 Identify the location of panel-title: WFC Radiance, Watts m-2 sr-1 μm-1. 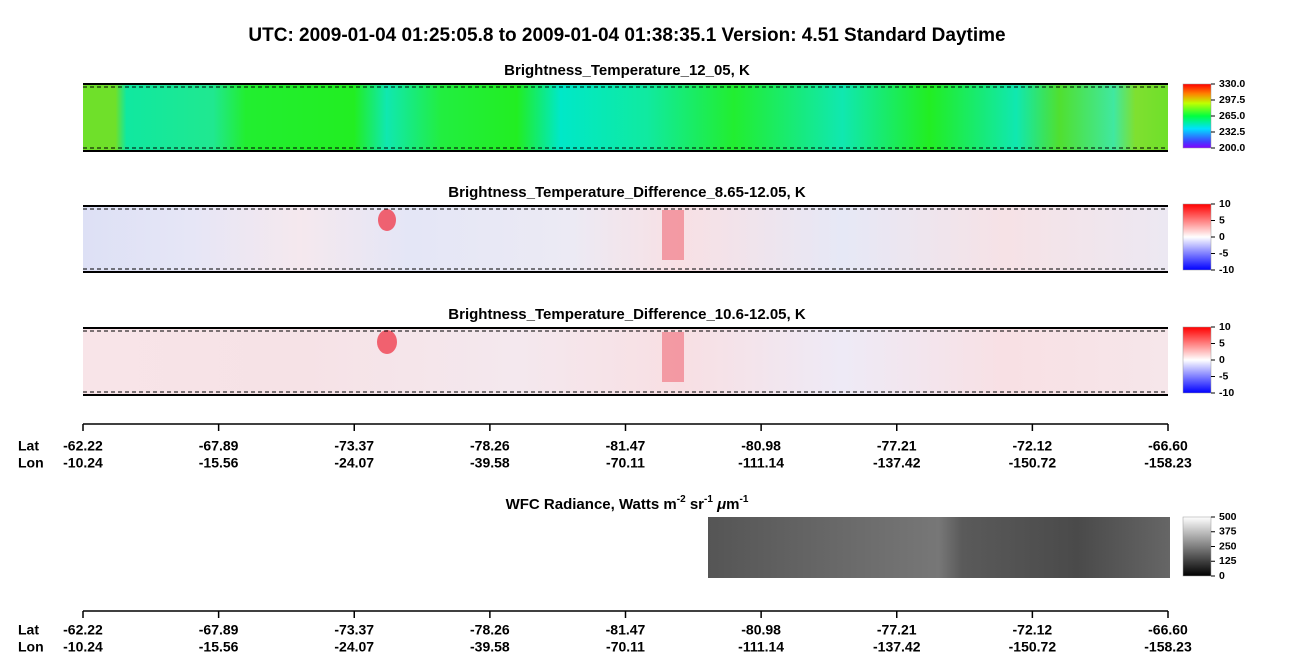
(627, 503).